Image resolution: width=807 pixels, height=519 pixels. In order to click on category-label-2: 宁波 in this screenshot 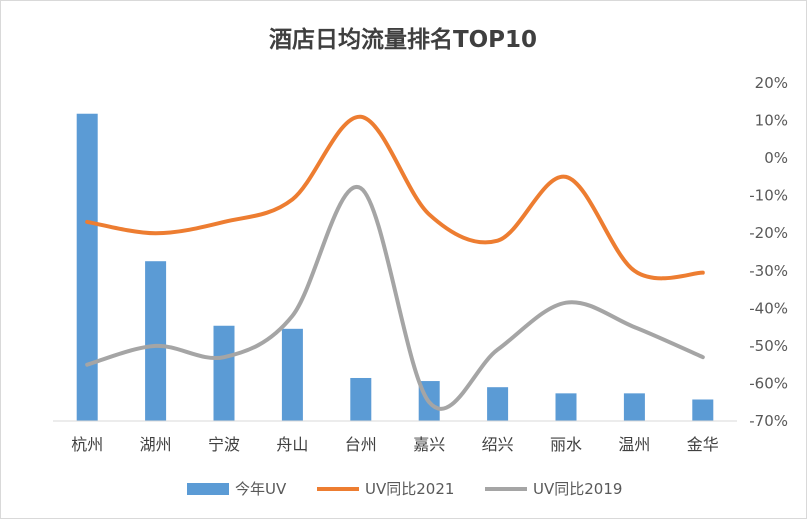, I will do `click(224, 444)`.